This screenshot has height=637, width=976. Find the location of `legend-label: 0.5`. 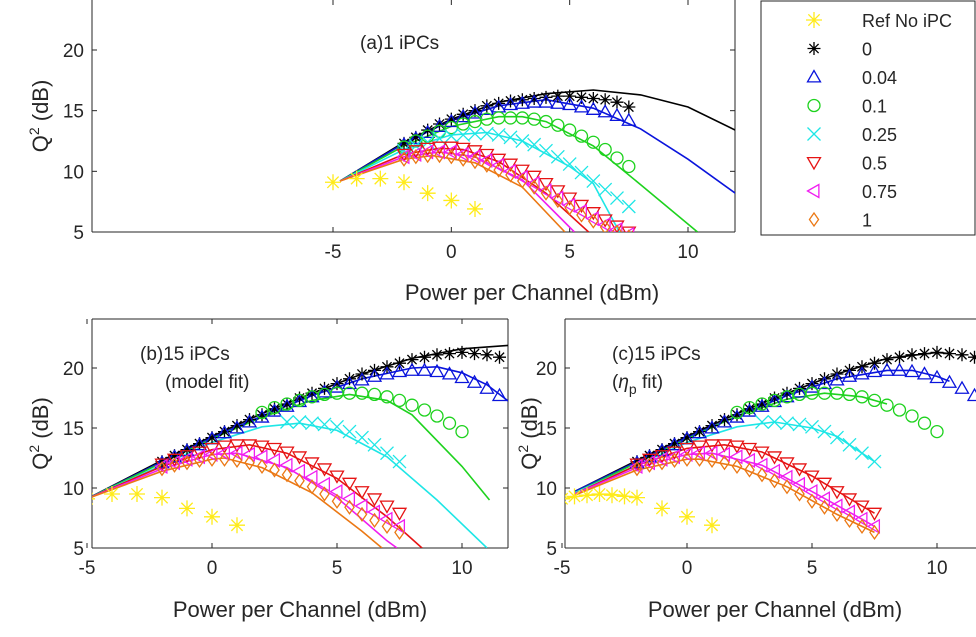

legend-label: 0.5 is located at coordinates (874, 164).